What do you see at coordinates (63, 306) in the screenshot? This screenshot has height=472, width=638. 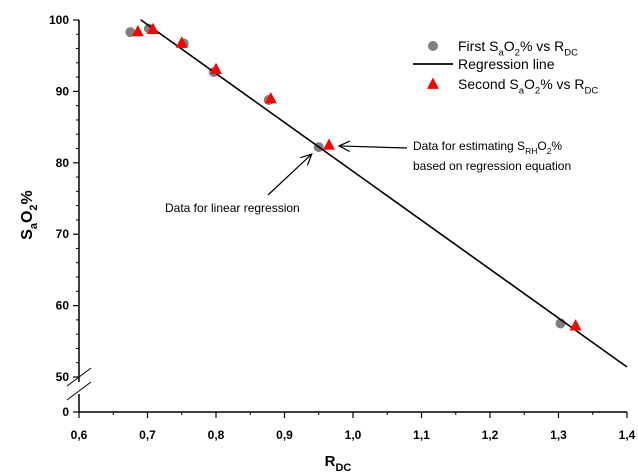 I see `y-tick-label: 60` at bounding box center [63, 306].